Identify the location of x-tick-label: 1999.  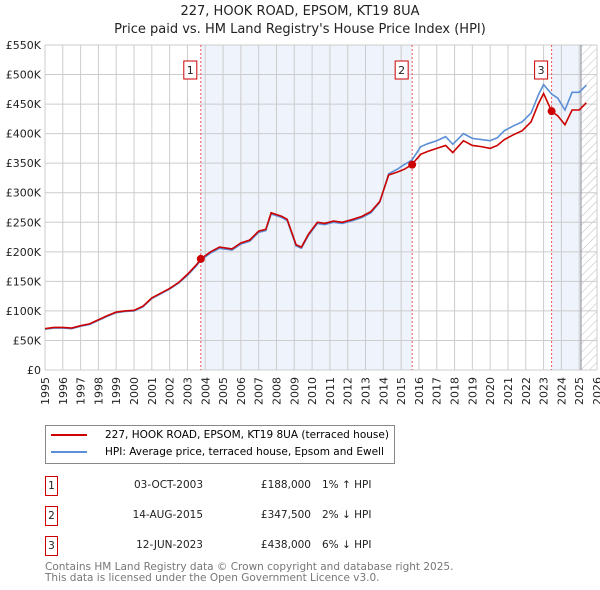
(116, 391).